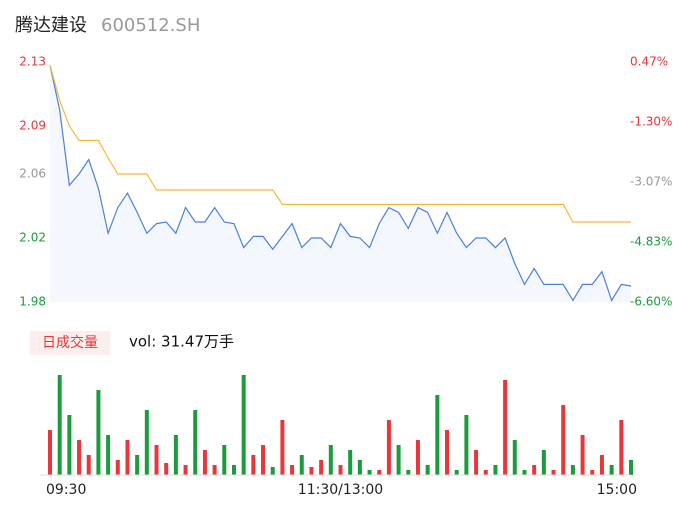  What do you see at coordinates (51, 25) in the screenshot?
I see `stock-name: 腾达建设` at bounding box center [51, 25].